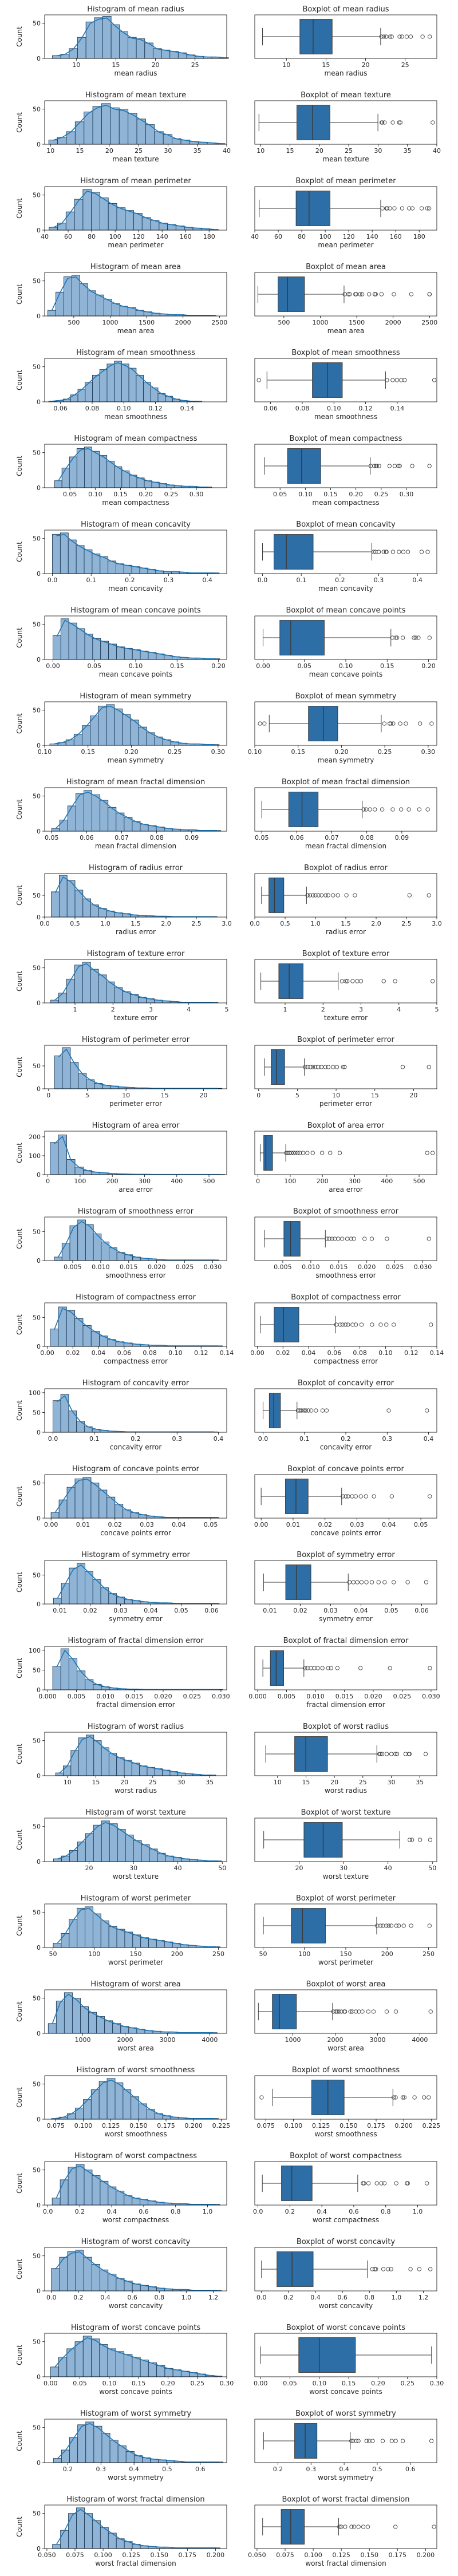 Image resolution: width=458 pixels, height=2576 pixels. What do you see at coordinates (346, 1726) in the screenshot?
I see `chart-title: Boxplot of worst radius` at bounding box center [346, 1726].